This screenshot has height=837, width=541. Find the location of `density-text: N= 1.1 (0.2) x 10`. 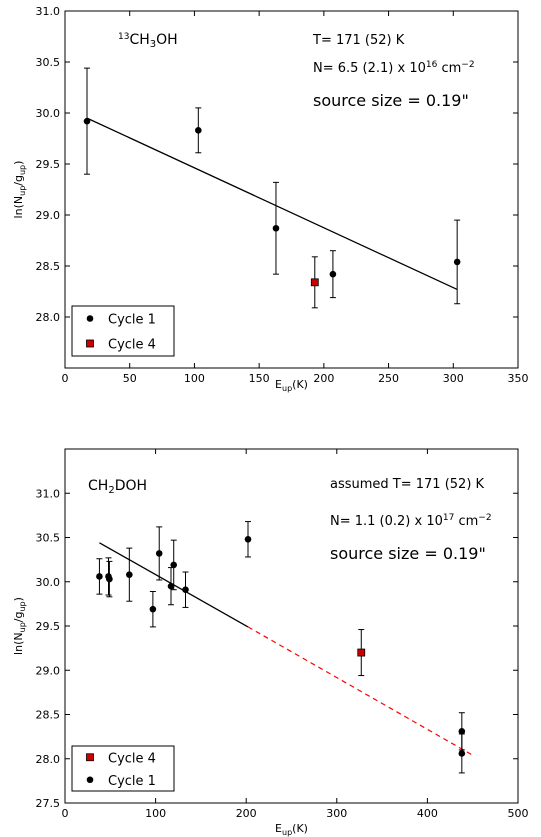

density-text: N= 1.1 (0.2) x 10 is located at coordinates (386, 521).